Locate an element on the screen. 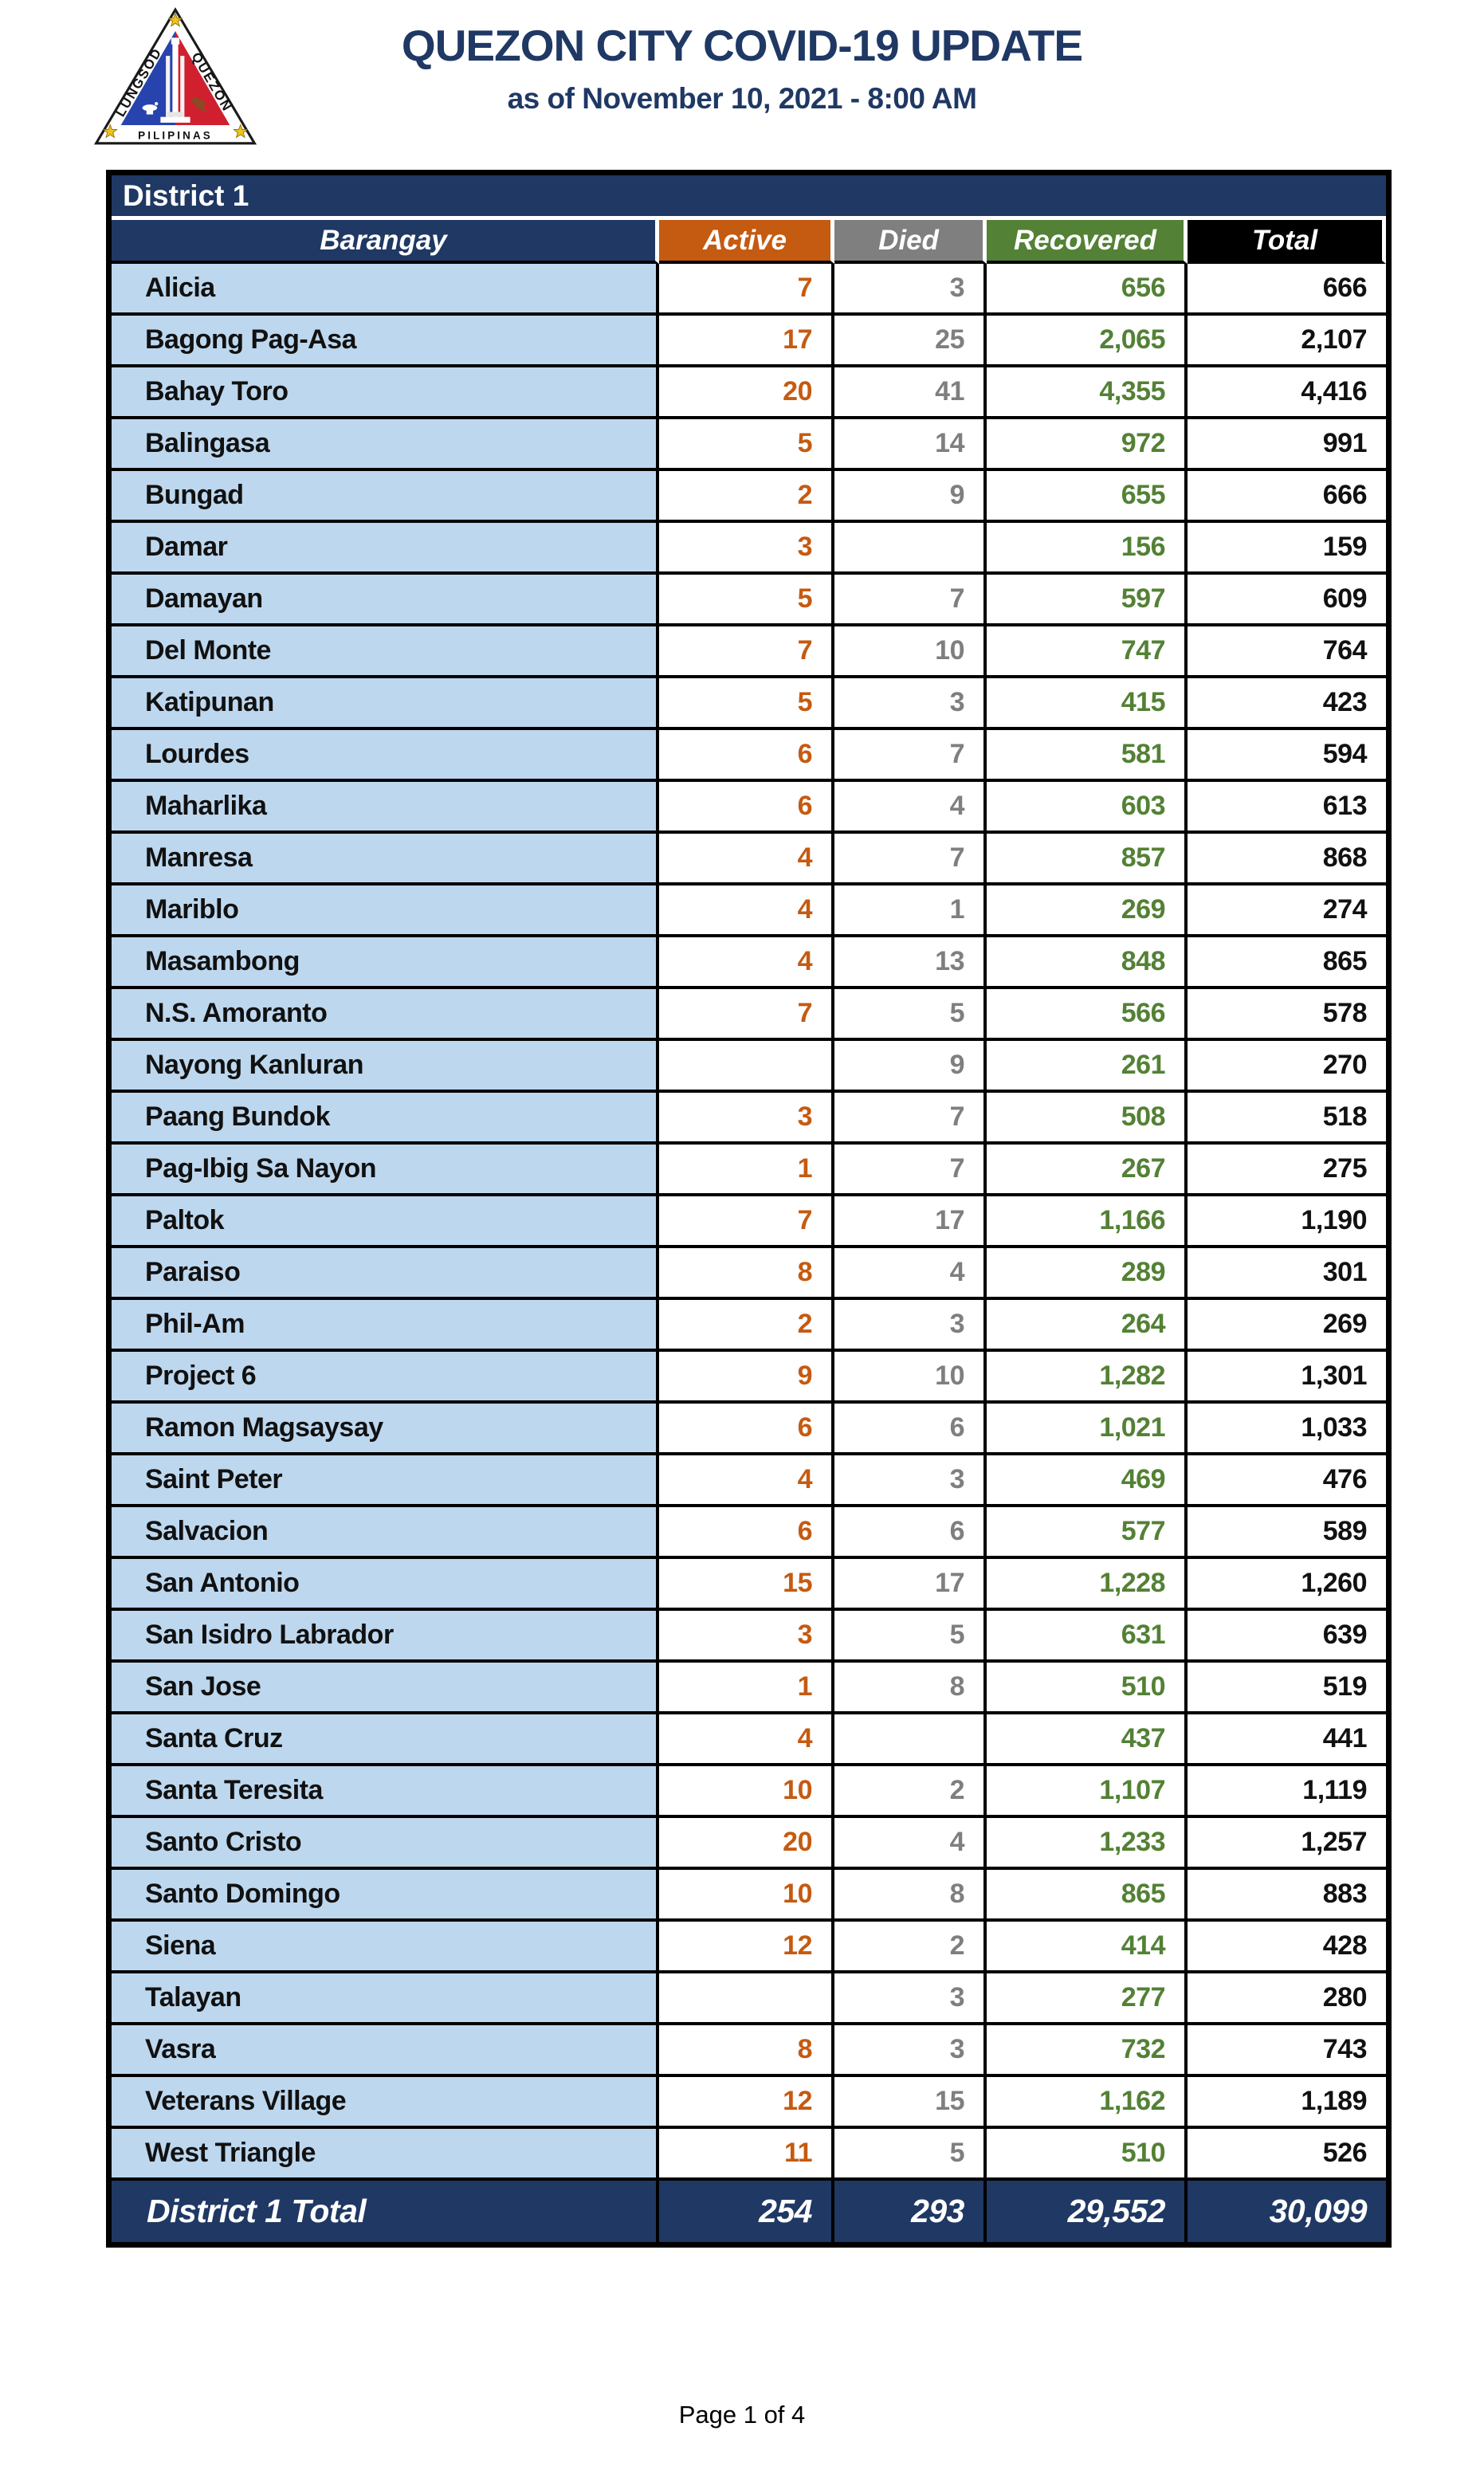 The width and height of the screenshot is (1484, 2466). barangay-row: San Isidro Labrador 3 5 631 639 is located at coordinates (749, 1637).